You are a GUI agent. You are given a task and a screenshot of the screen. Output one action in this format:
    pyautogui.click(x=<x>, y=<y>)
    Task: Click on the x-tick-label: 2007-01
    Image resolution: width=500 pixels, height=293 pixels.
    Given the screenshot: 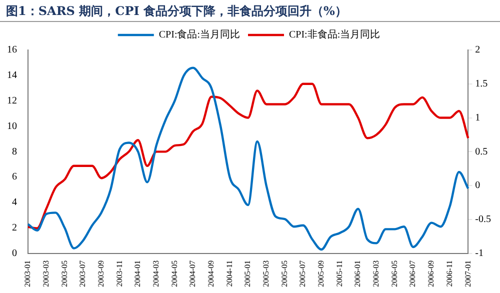 What is the action you would take?
    pyautogui.click(x=467, y=274)
    